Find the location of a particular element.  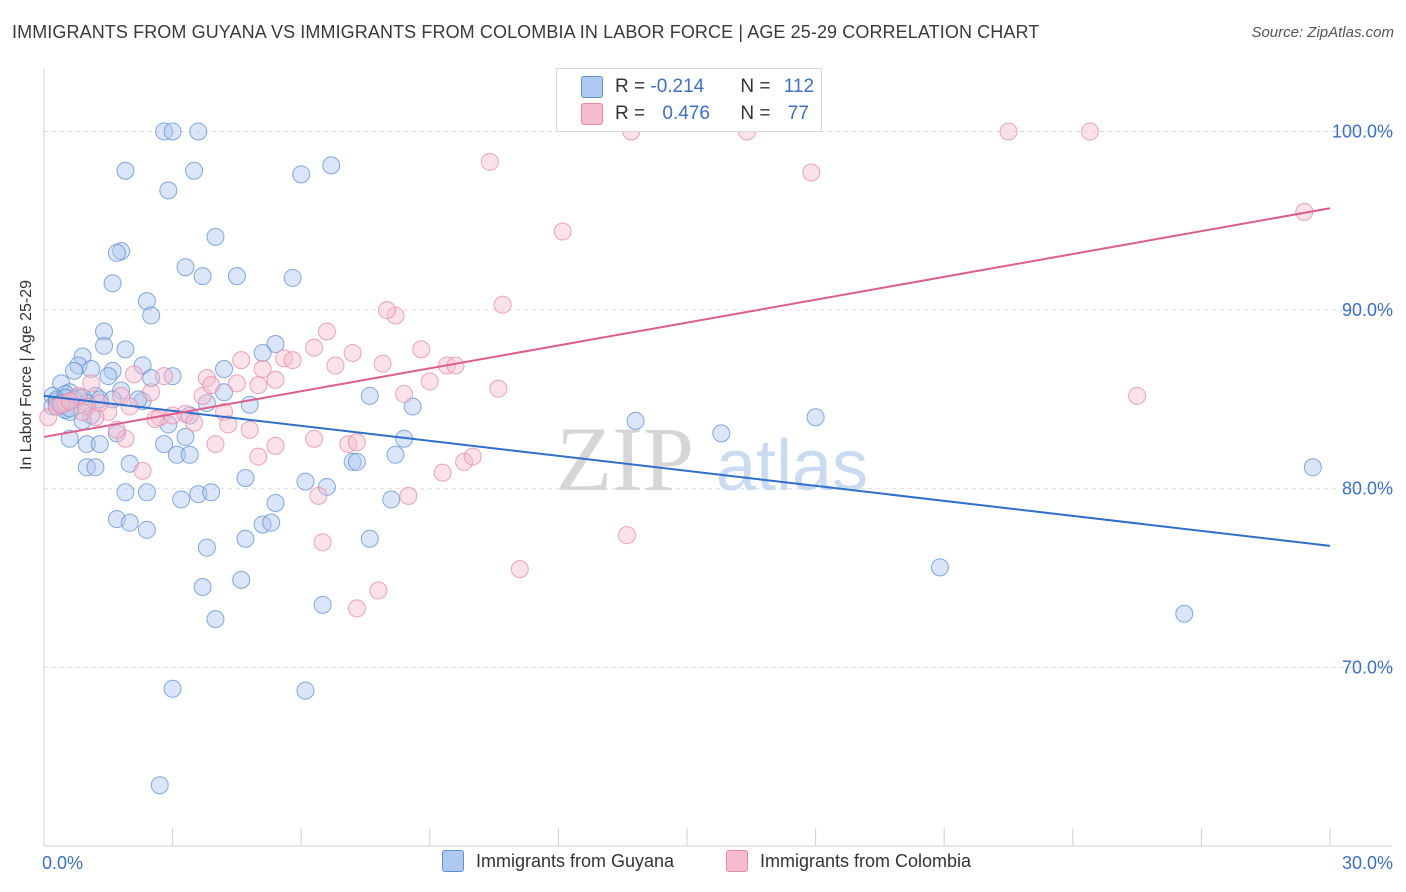

legend-label-guyana: Immigrants from Guyana is located at coordinates (575, 860).